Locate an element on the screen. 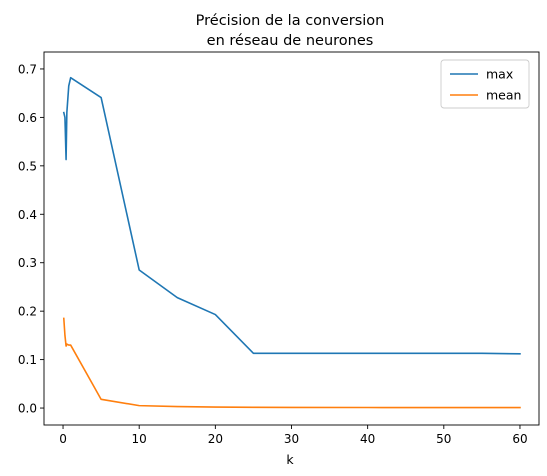  chart-title-line-2: en réseau de neurones is located at coordinates (290, 41).